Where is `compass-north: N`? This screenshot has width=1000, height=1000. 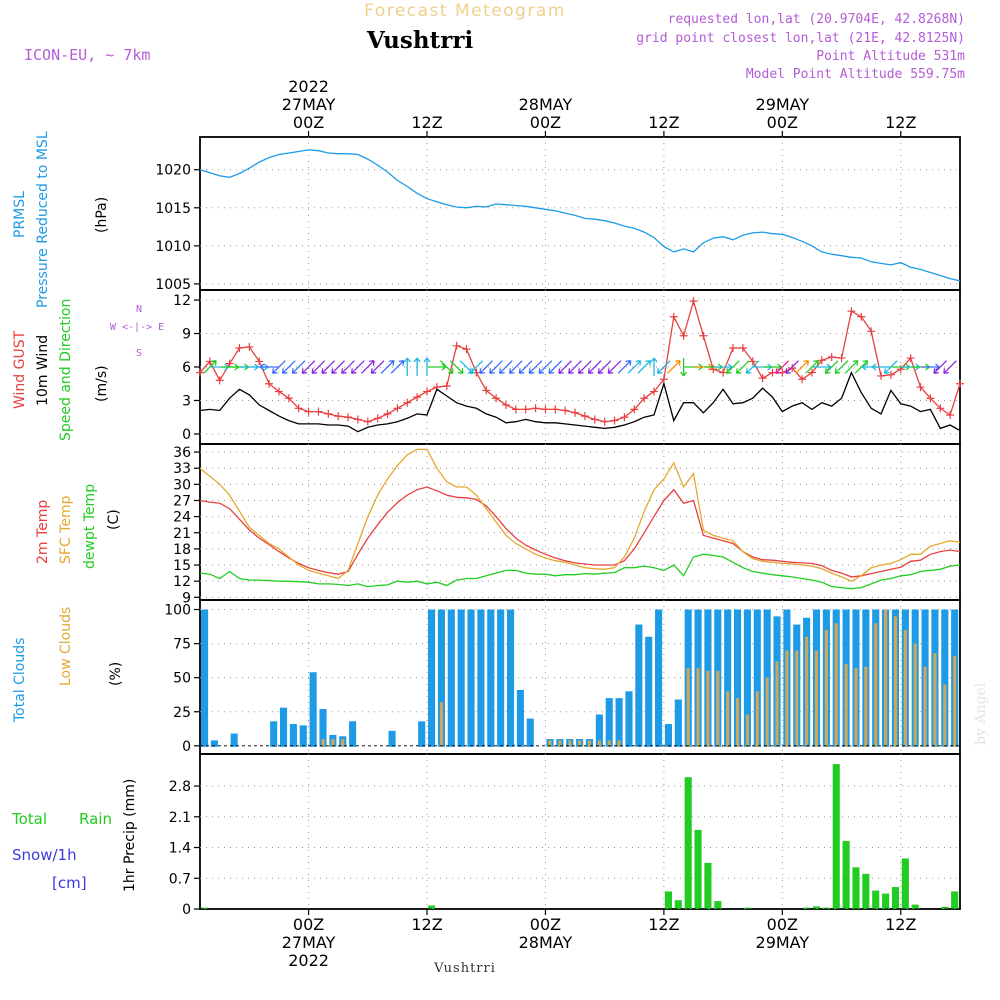 compass-north: N is located at coordinates (139, 309).